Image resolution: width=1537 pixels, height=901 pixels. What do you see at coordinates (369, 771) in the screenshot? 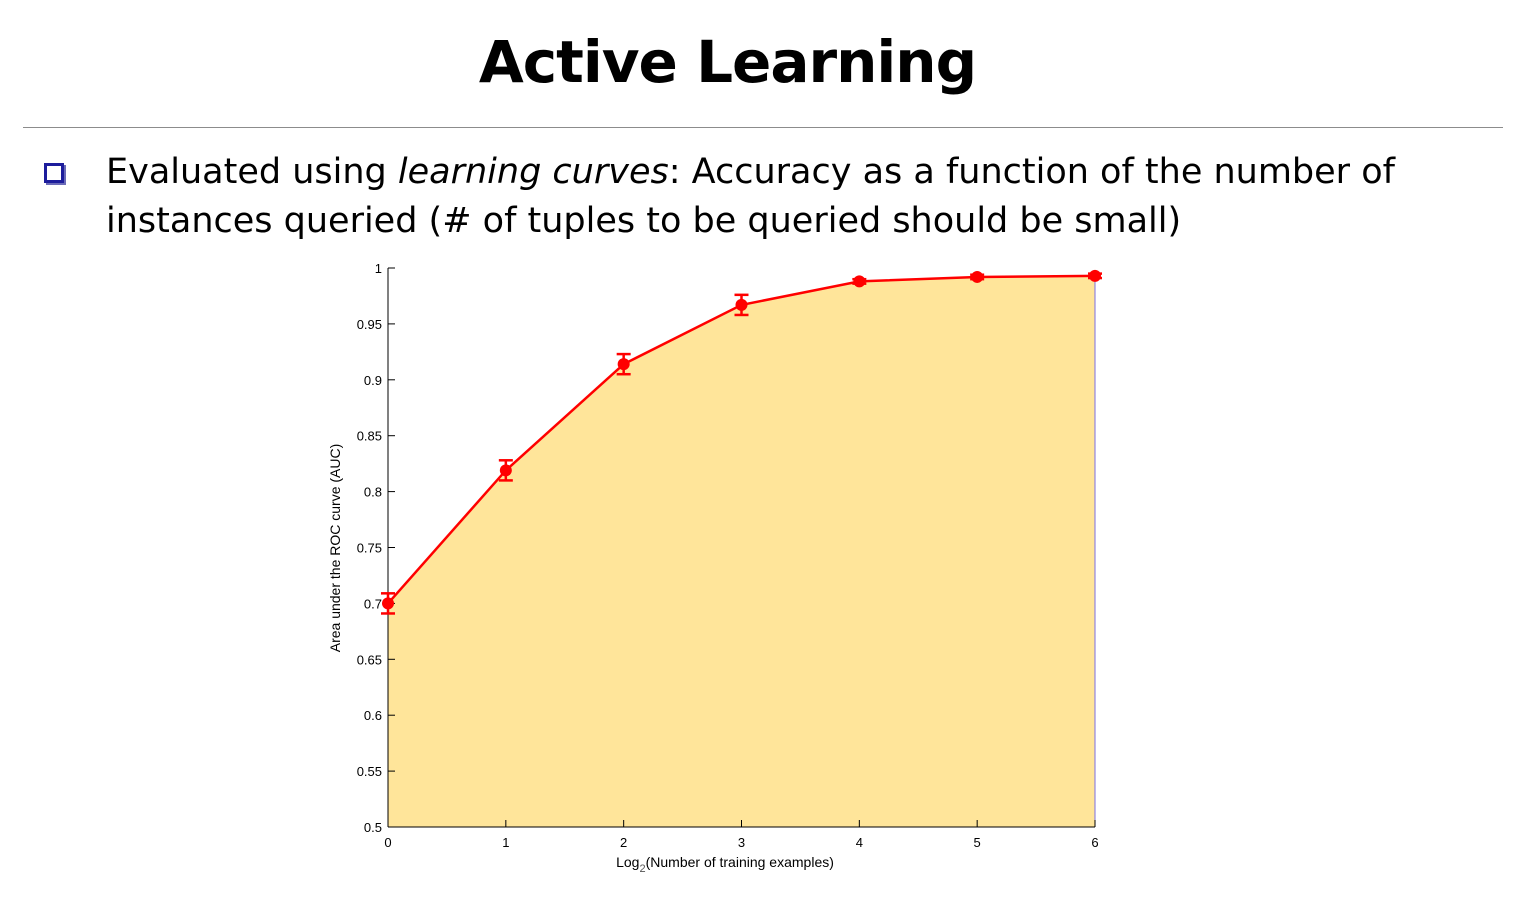
I see `y-tick-label: 0.55` at bounding box center [369, 771].